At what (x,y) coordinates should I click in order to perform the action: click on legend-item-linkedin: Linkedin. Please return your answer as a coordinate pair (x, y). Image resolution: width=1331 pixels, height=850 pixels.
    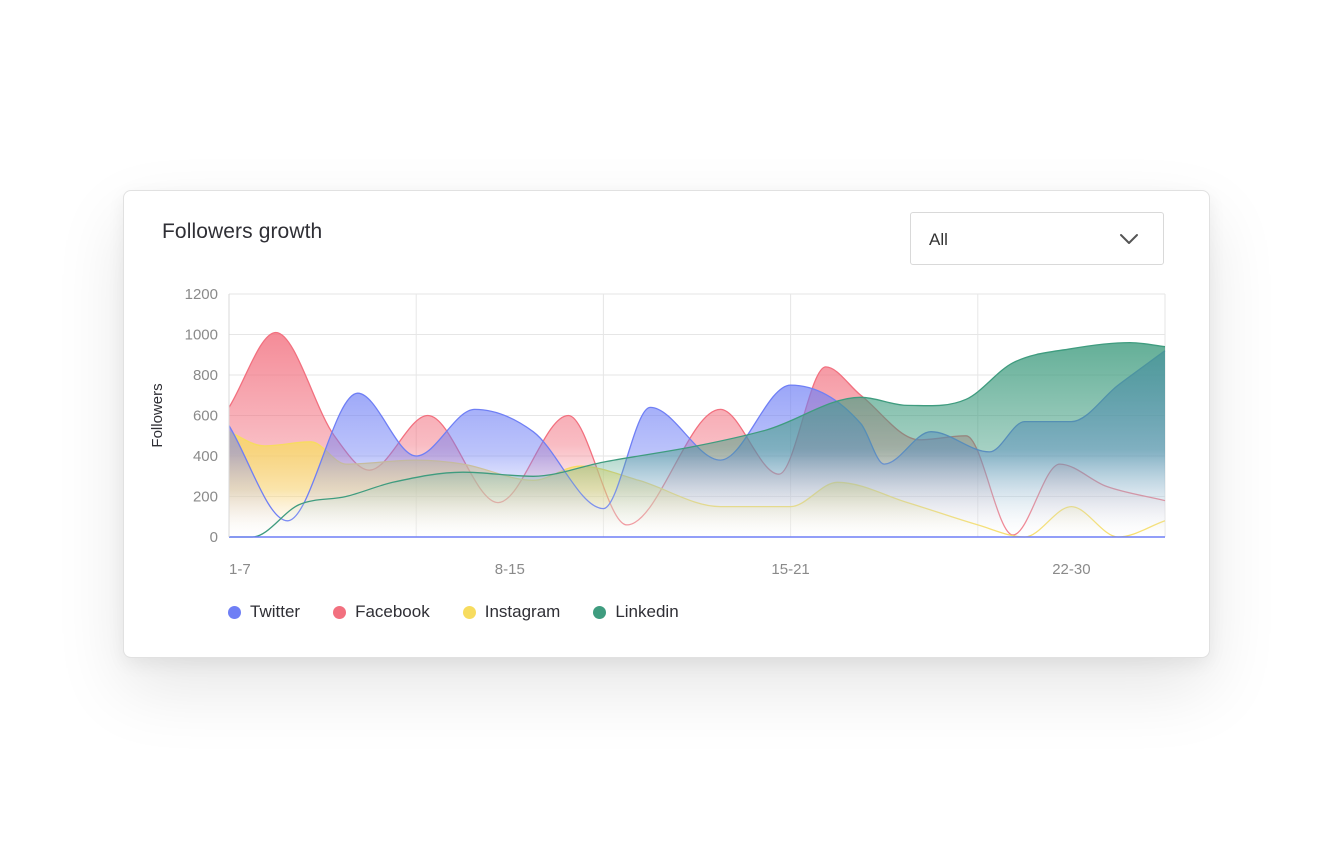
    Looking at the image, I should click on (636, 612).